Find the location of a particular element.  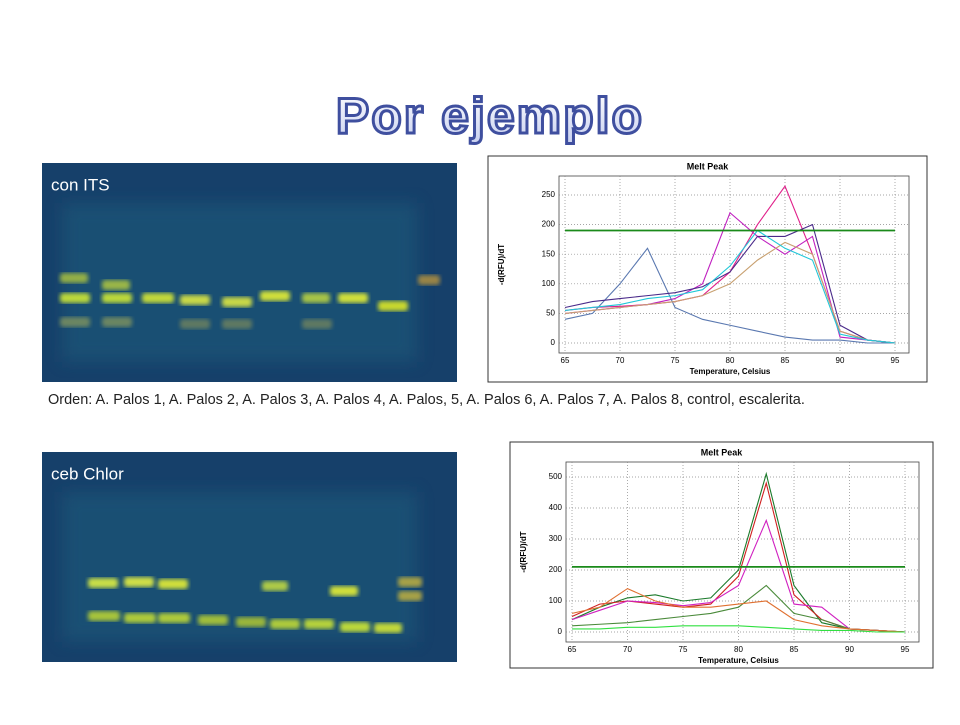

gel-label: ceb Chlor is located at coordinates (87, 473).